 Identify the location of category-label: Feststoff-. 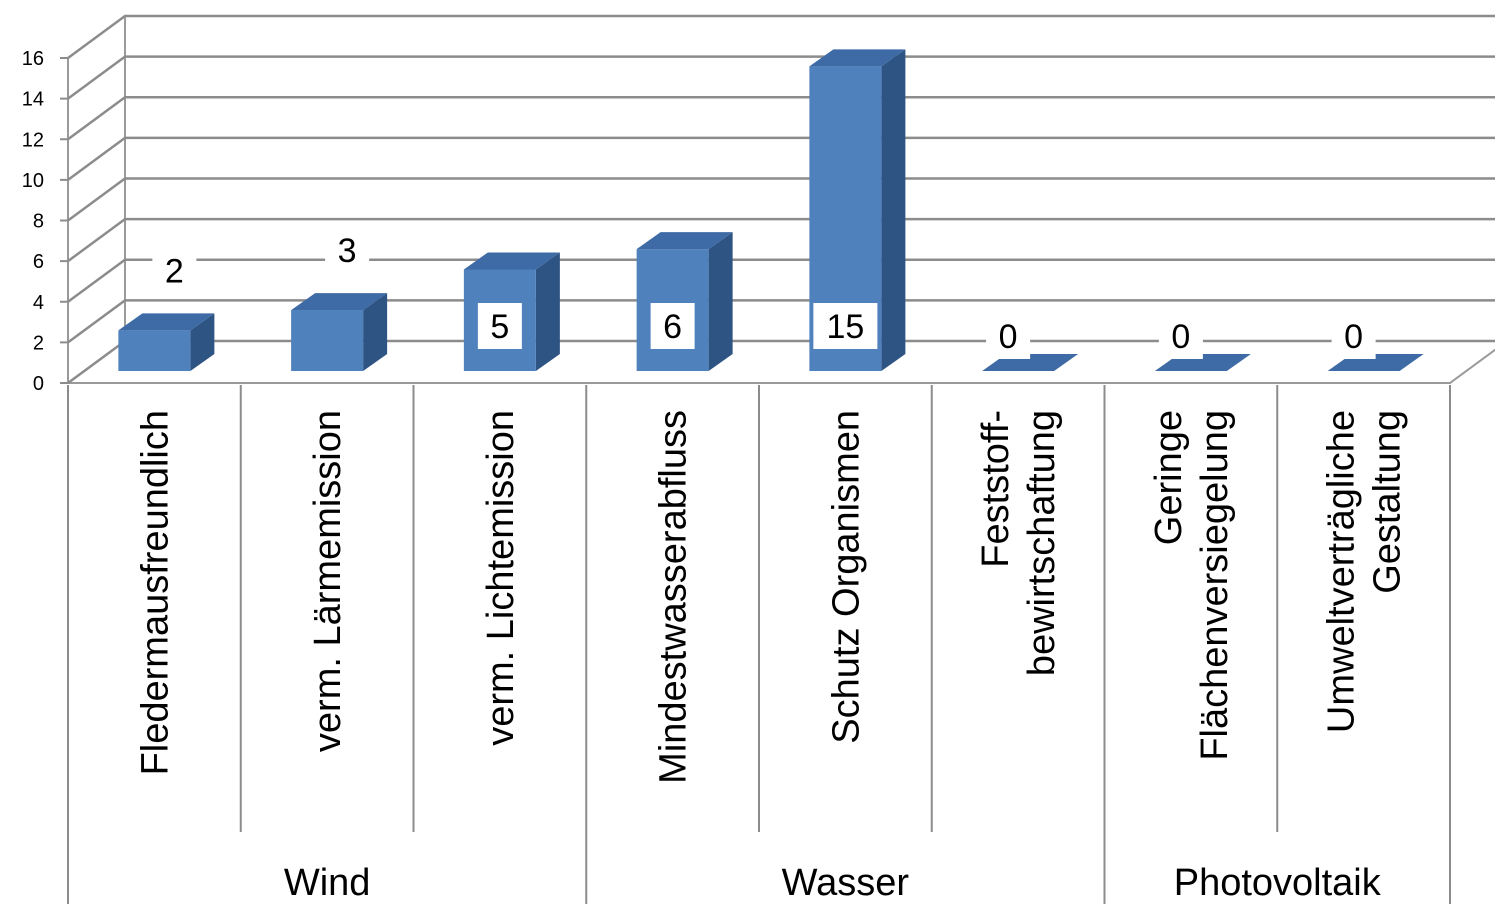
(996, 489).